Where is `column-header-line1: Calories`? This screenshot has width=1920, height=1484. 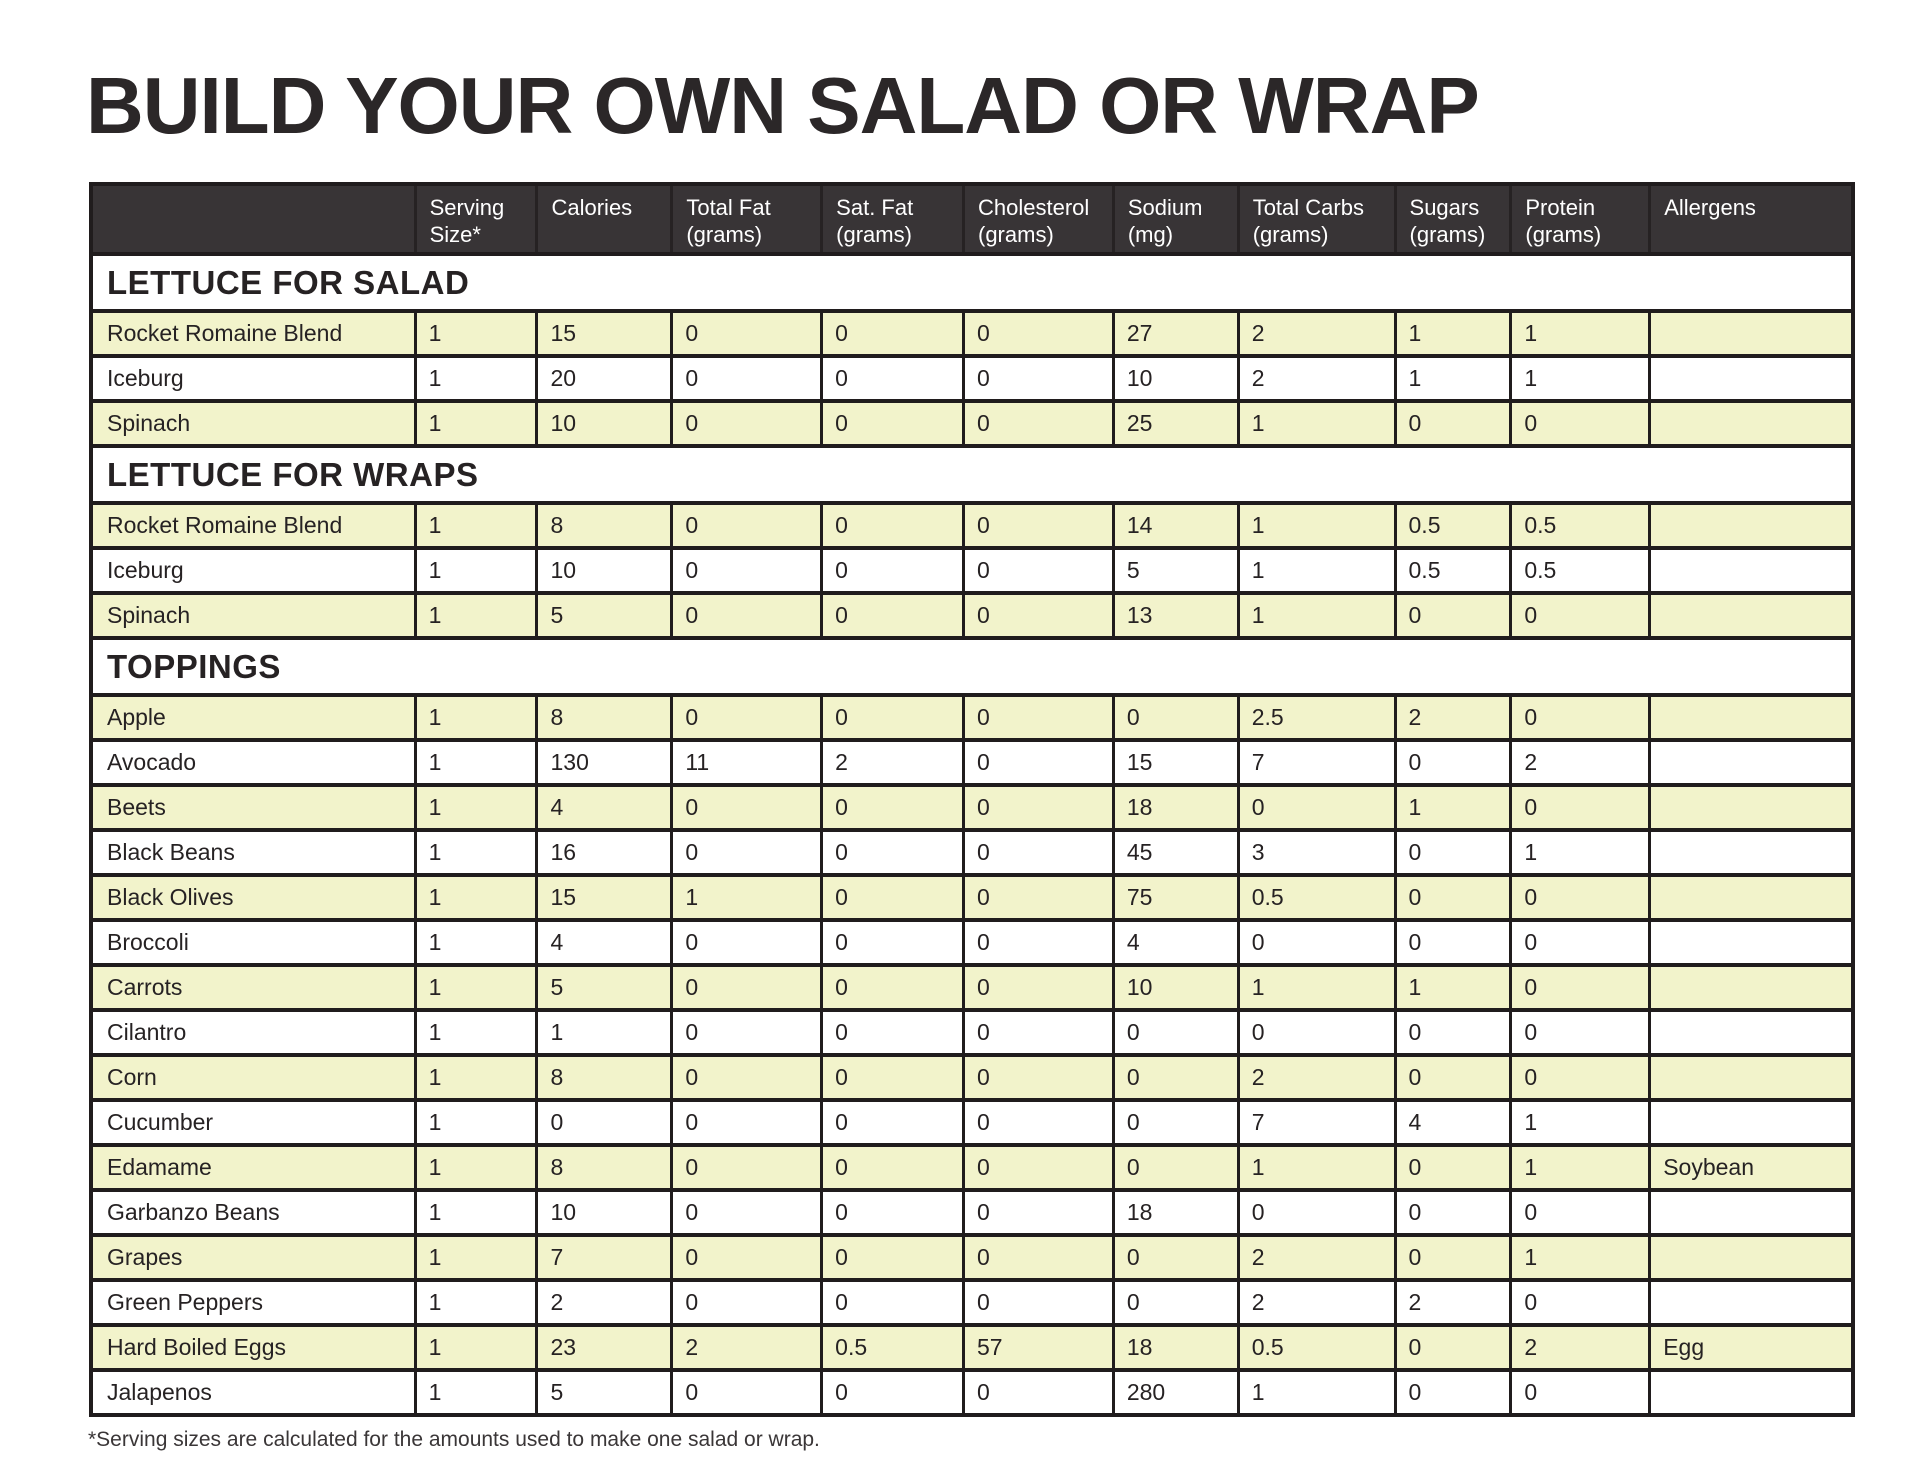
column-header-line1: Calories is located at coordinates (592, 207).